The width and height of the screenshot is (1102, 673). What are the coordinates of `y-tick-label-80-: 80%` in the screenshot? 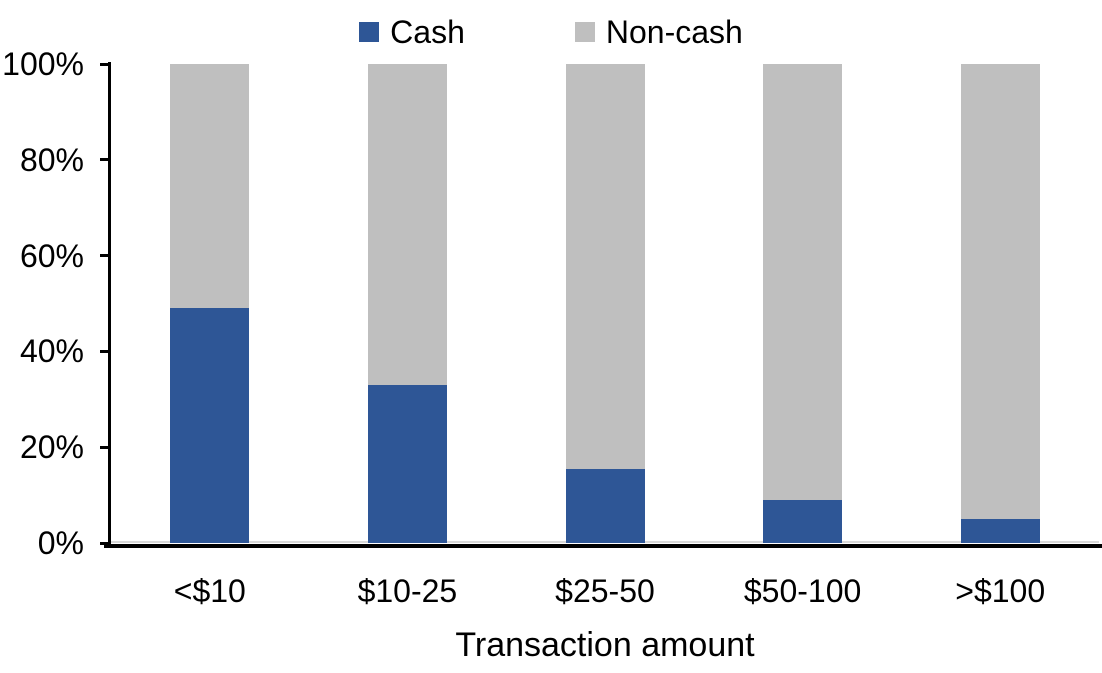 It's located at (51, 159).